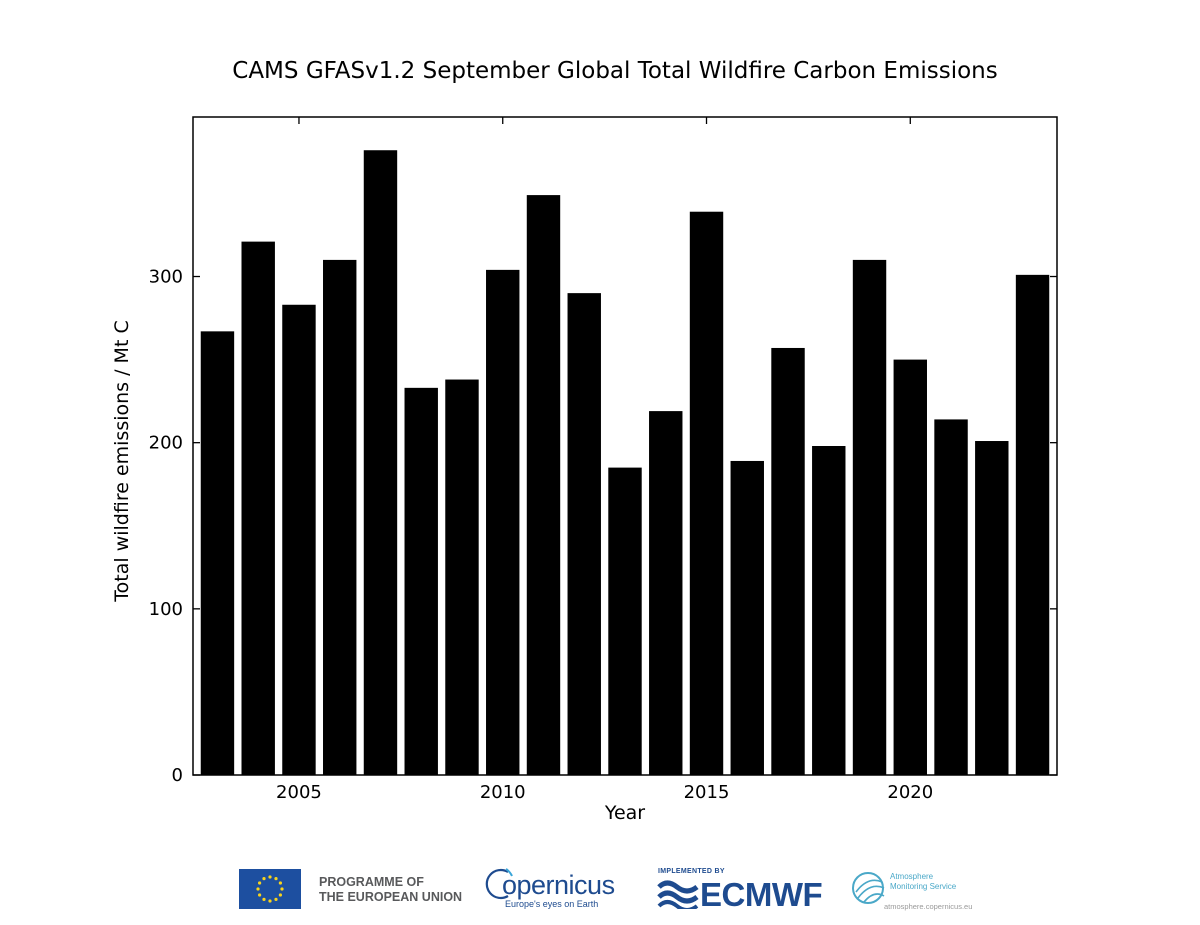 This screenshot has width=1200, height=925. What do you see at coordinates (503, 792) in the screenshot?
I see `x-tick-label-2010: 2010` at bounding box center [503, 792].